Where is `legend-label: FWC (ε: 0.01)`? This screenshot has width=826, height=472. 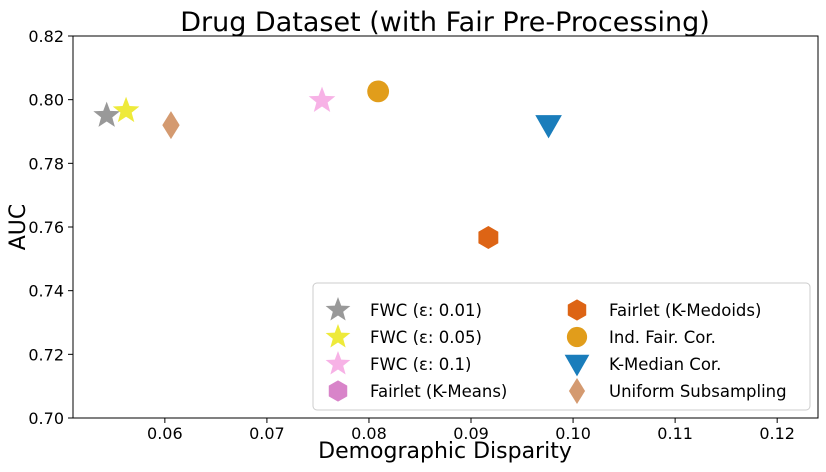
legend-label: FWC (ε: 0.01) is located at coordinates (426, 310).